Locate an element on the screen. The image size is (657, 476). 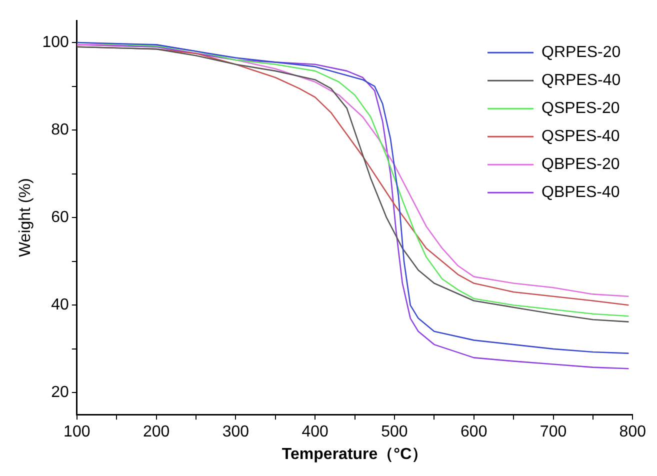
x-tick-label: 300 is located at coordinates (236, 432).